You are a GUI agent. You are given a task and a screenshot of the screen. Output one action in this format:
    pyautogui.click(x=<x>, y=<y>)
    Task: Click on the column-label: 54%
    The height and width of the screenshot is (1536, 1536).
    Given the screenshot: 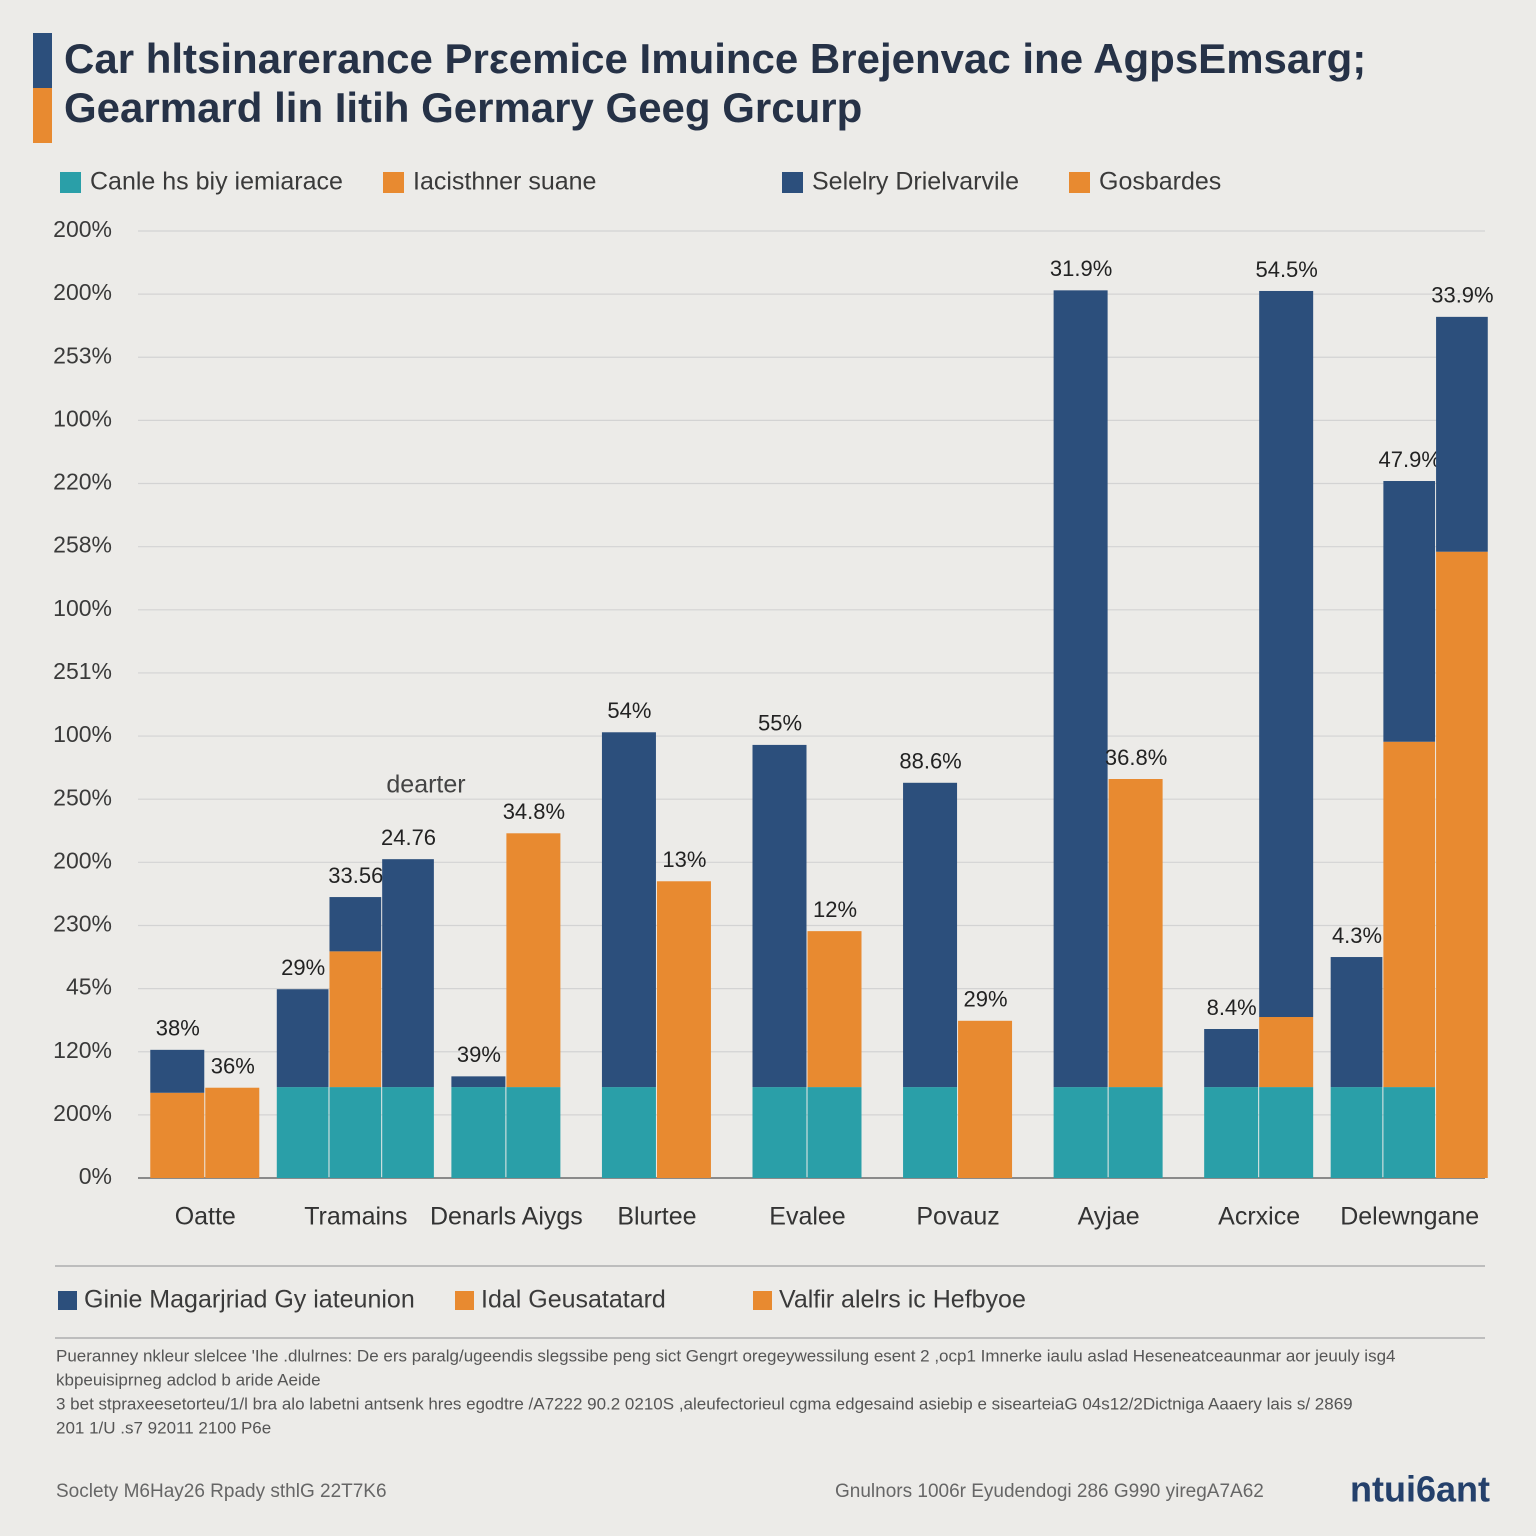 What is the action you would take?
    pyautogui.click(x=629, y=710)
    